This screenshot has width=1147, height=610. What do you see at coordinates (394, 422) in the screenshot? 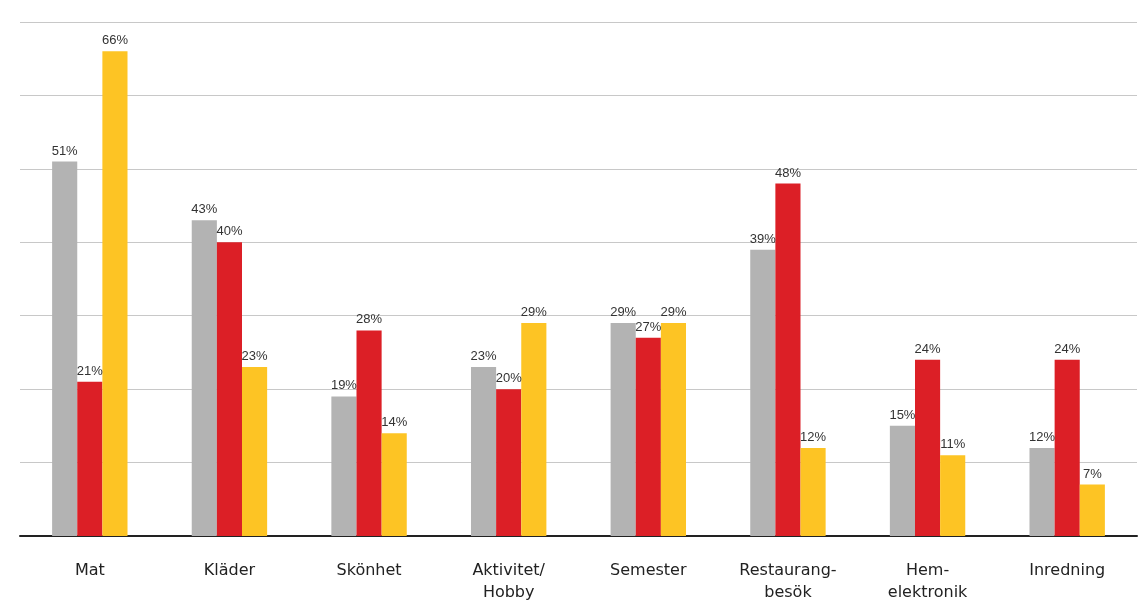
I see `data-label: 14%` at bounding box center [394, 422].